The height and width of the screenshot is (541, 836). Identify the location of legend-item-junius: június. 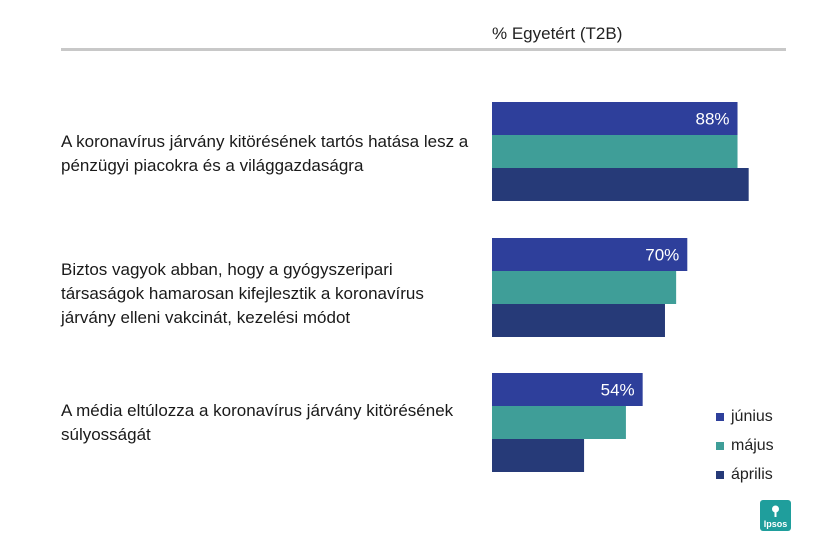
(745, 416).